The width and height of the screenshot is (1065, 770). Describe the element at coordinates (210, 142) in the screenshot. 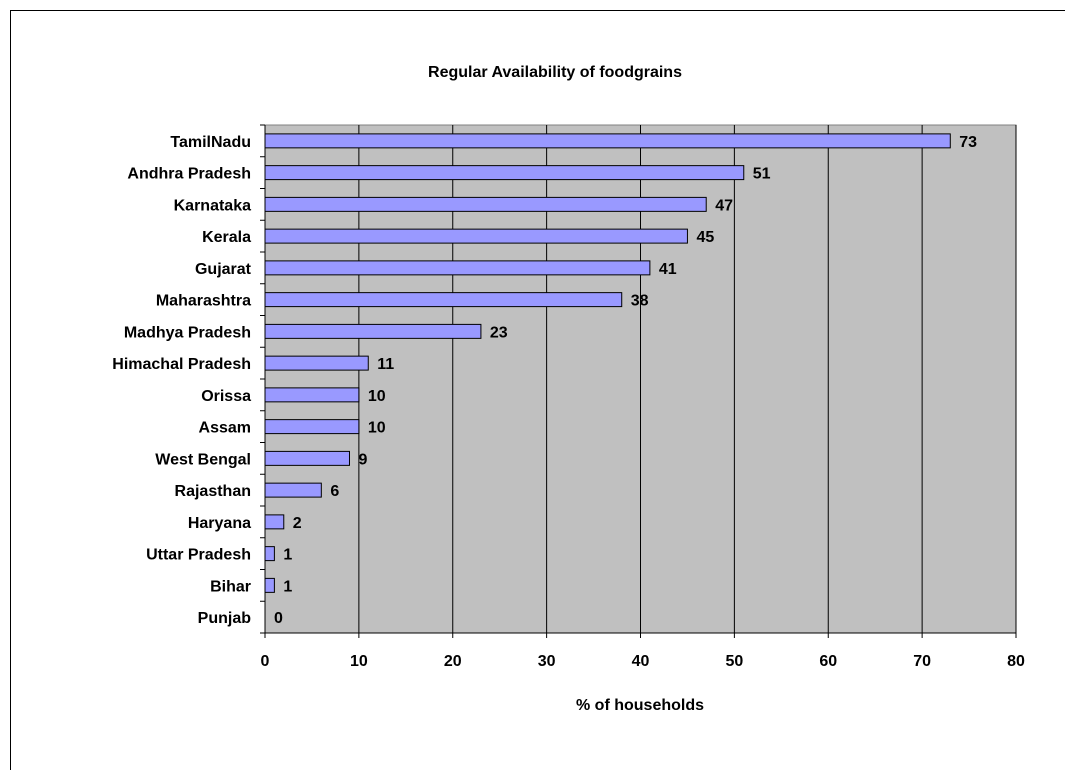

I see `category-label: TamilNadu` at that location.